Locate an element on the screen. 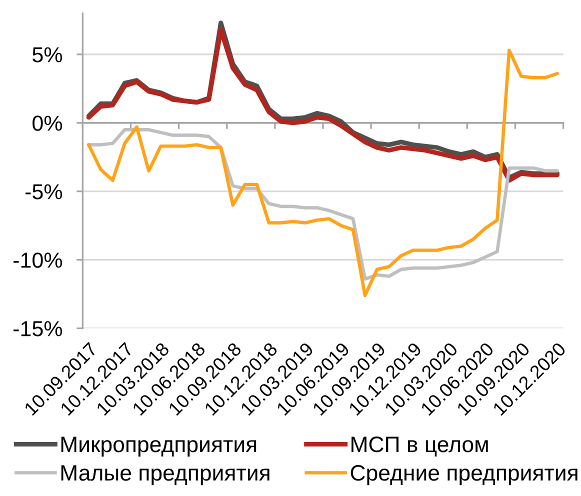 The height and width of the screenshot is (496, 581). legend-label: МСП в целом is located at coordinates (420, 446).